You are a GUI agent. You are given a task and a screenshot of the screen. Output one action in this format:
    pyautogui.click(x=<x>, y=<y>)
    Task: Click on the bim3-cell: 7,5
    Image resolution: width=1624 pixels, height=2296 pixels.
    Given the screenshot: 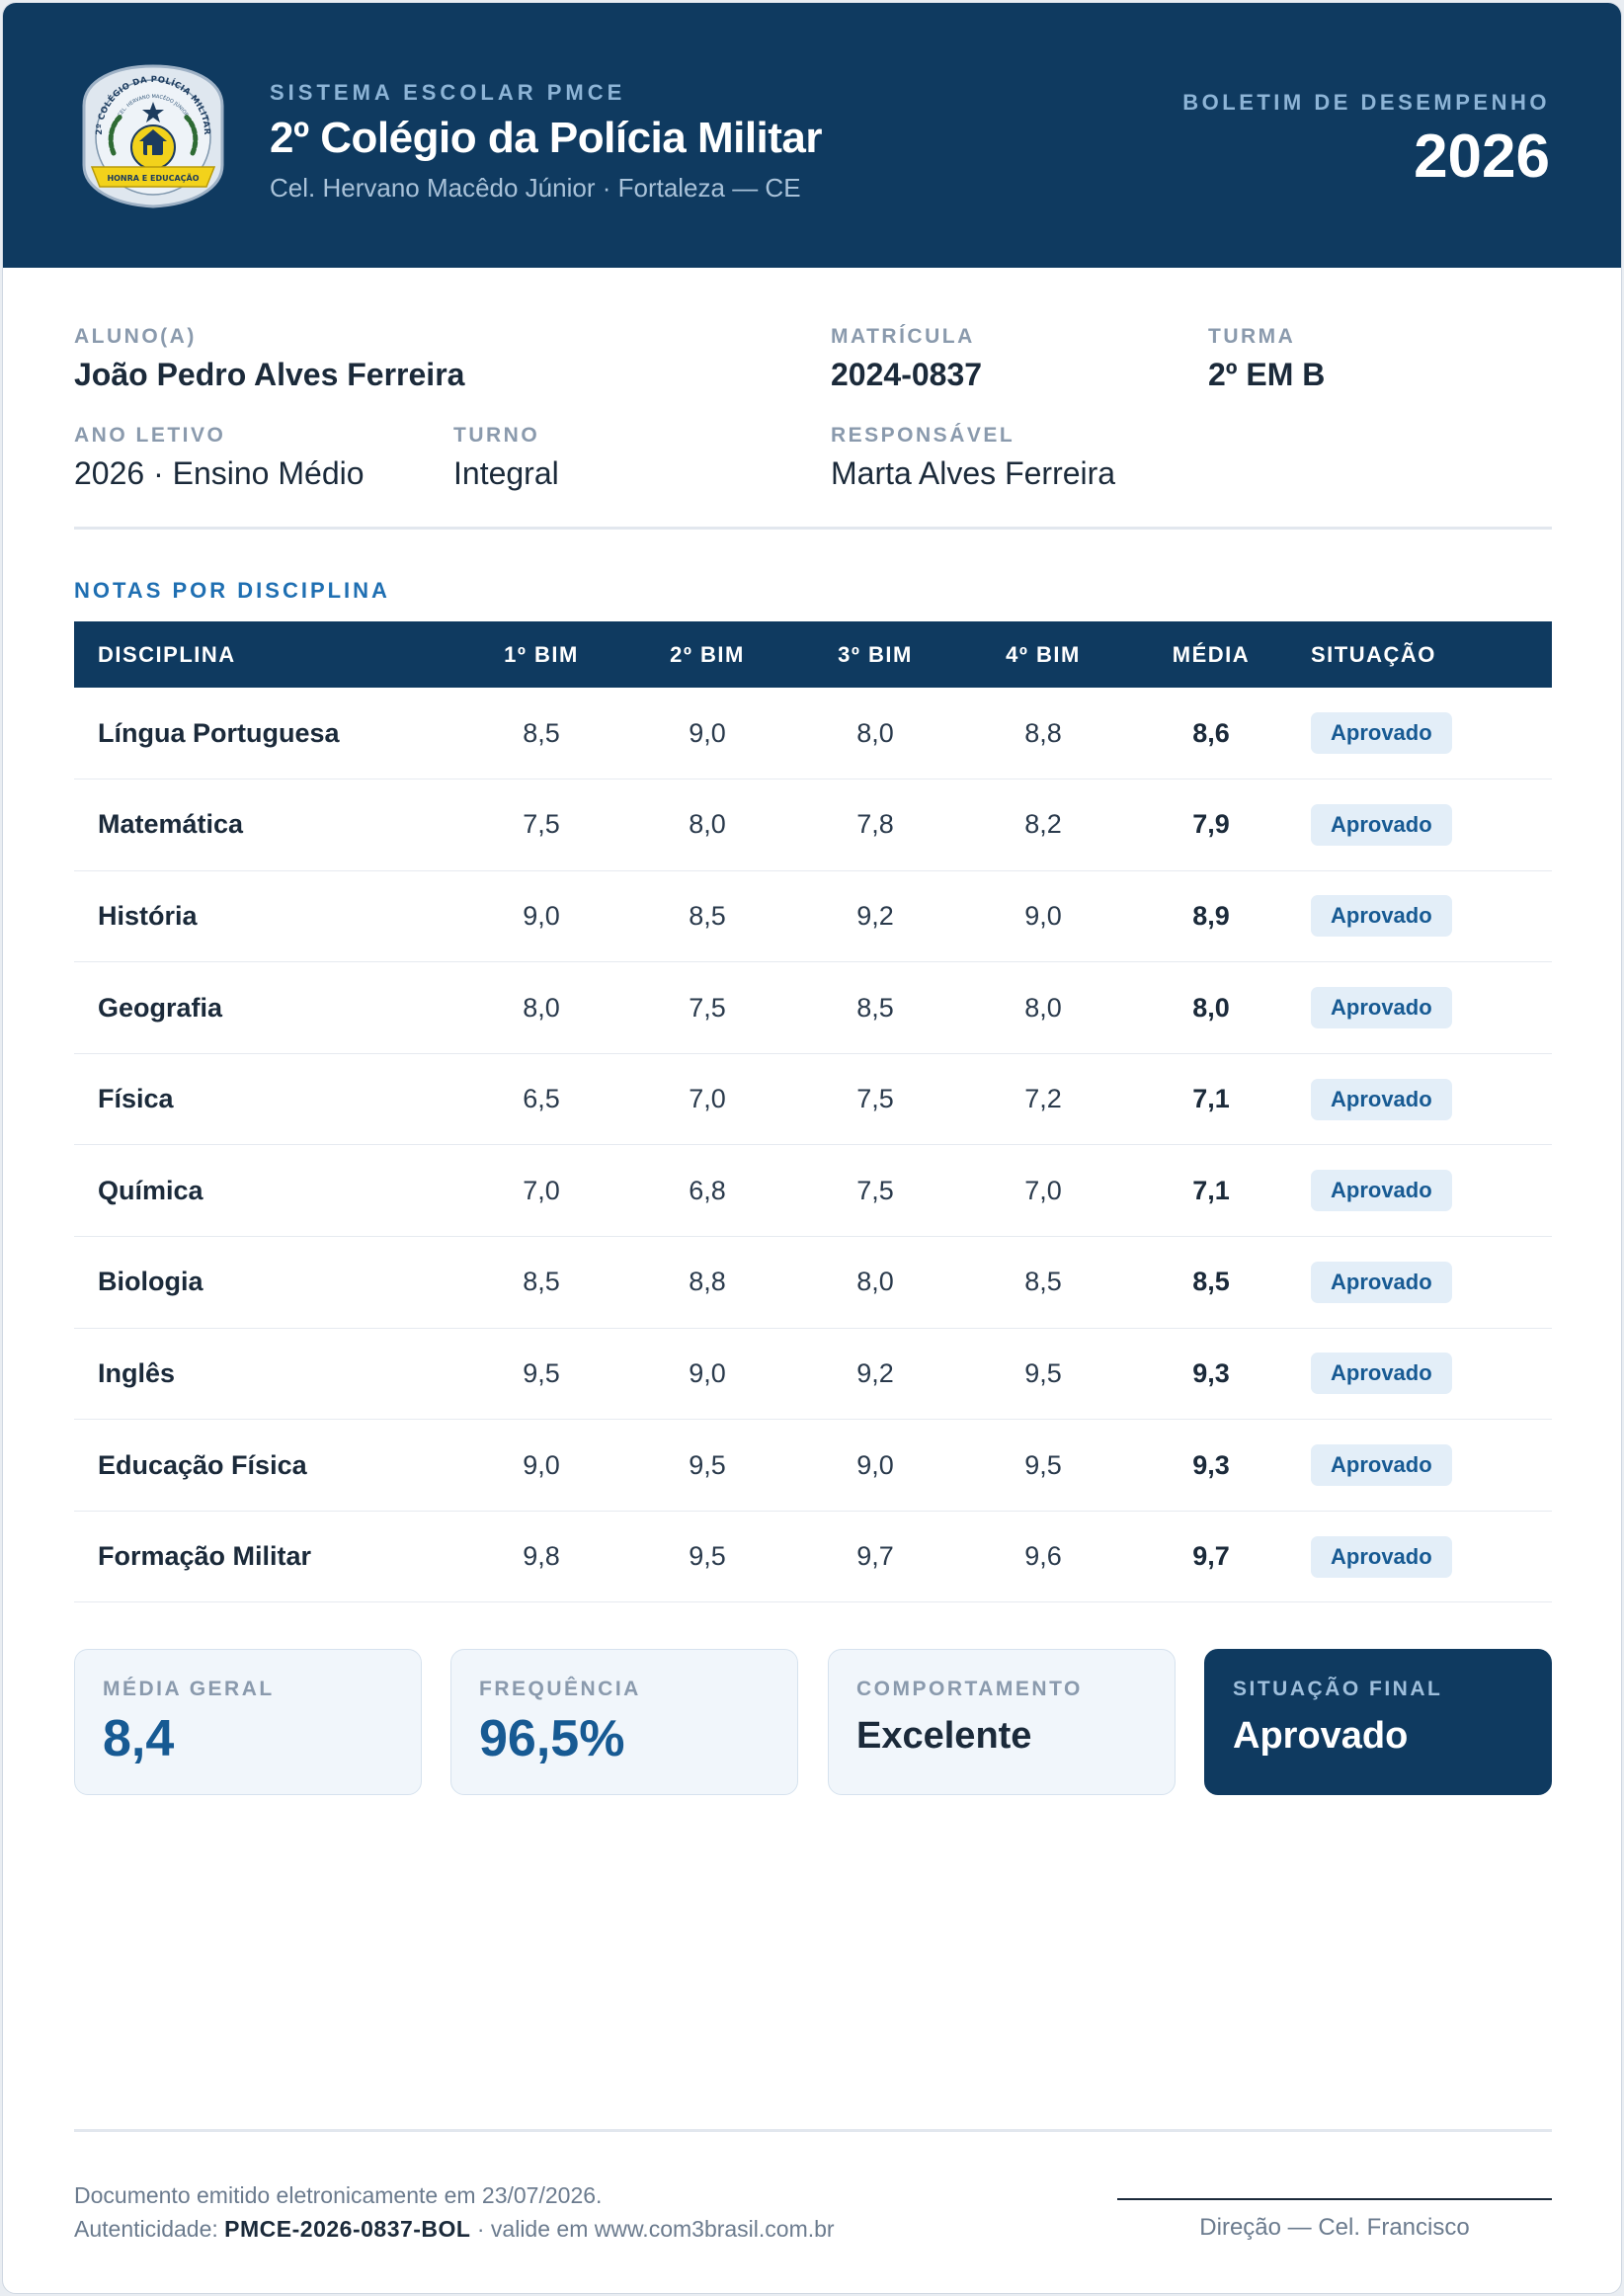 What is the action you would take?
    pyautogui.click(x=875, y=1190)
    